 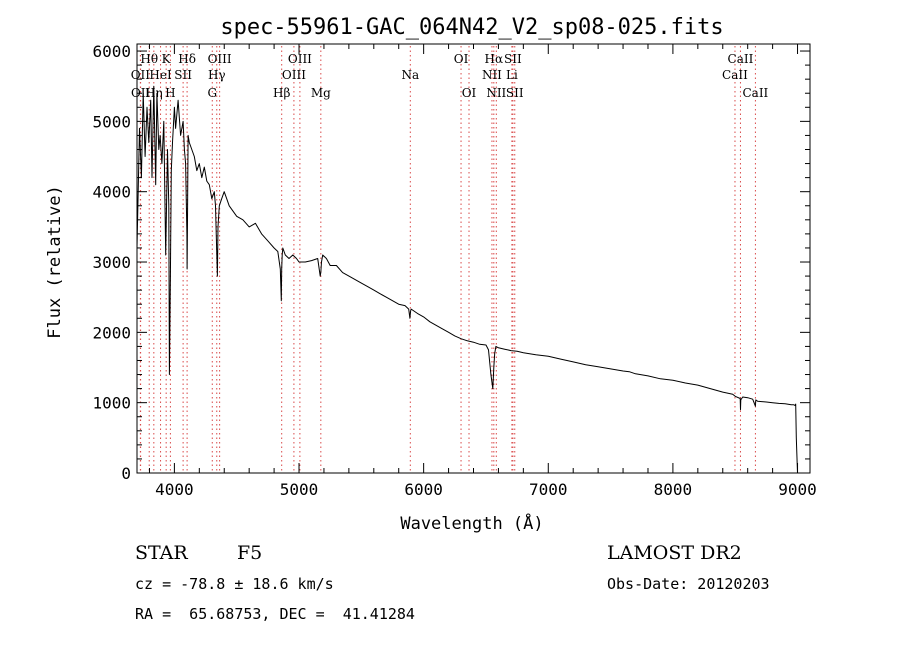 I want to click on y-axis-label: Flux (relative), so click(x=55, y=262).